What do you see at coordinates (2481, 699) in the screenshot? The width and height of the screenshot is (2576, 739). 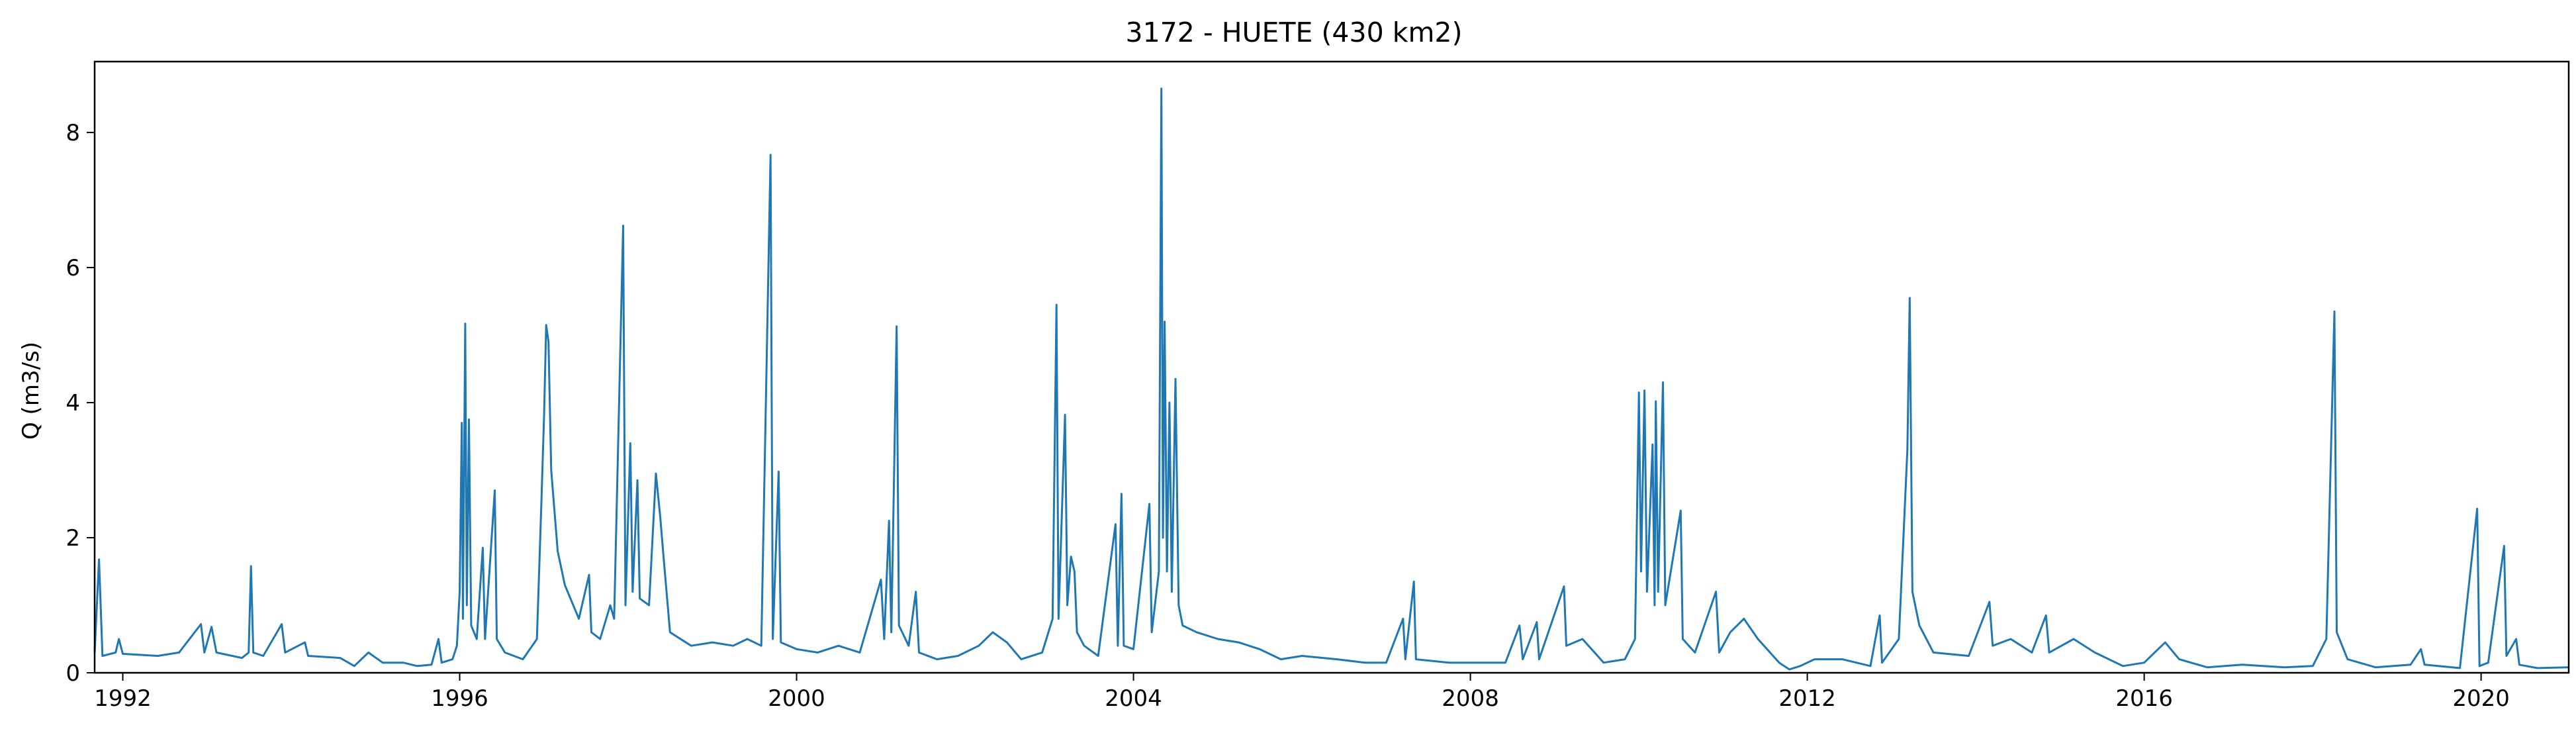 I see `x-tick-label: 2020` at bounding box center [2481, 699].